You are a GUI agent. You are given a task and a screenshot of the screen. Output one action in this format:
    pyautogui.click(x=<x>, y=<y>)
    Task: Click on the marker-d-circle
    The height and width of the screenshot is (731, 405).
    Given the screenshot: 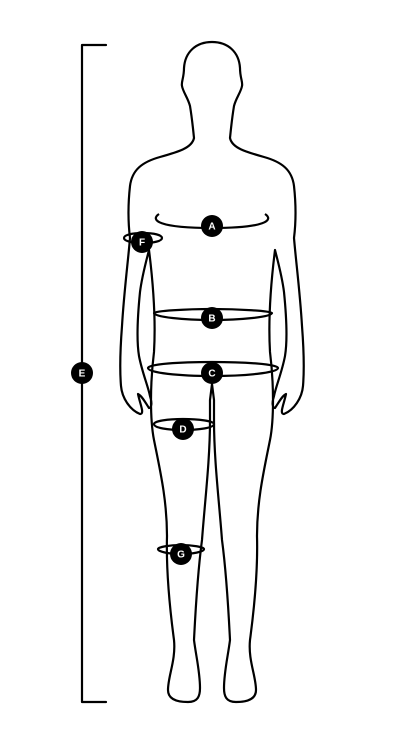 What is the action you would take?
    pyautogui.click(x=183, y=429)
    